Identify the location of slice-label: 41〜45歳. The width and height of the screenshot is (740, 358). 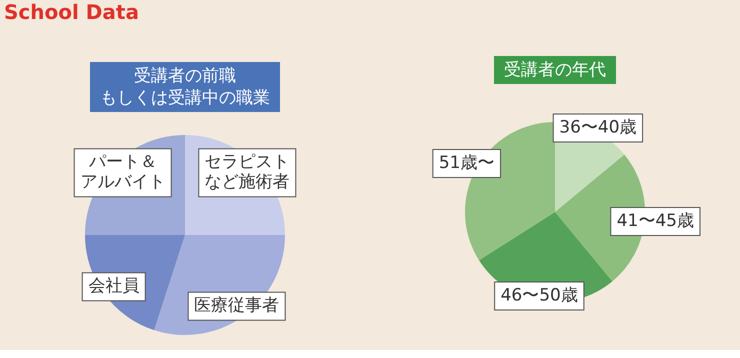
(655, 220).